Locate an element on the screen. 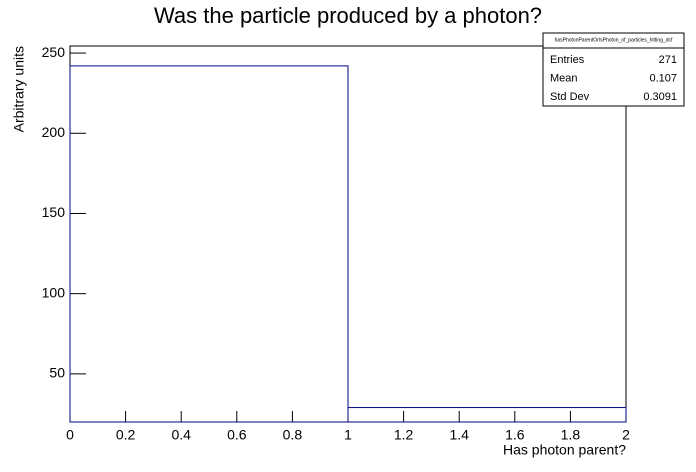 The width and height of the screenshot is (696, 472). histogram-bar is located at coordinates (487, 415).